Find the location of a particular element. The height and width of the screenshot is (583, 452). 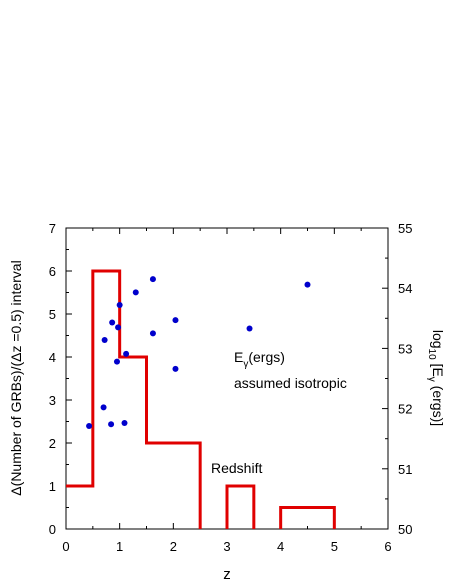

y-right-log: log is located at coordinates (438, 339).